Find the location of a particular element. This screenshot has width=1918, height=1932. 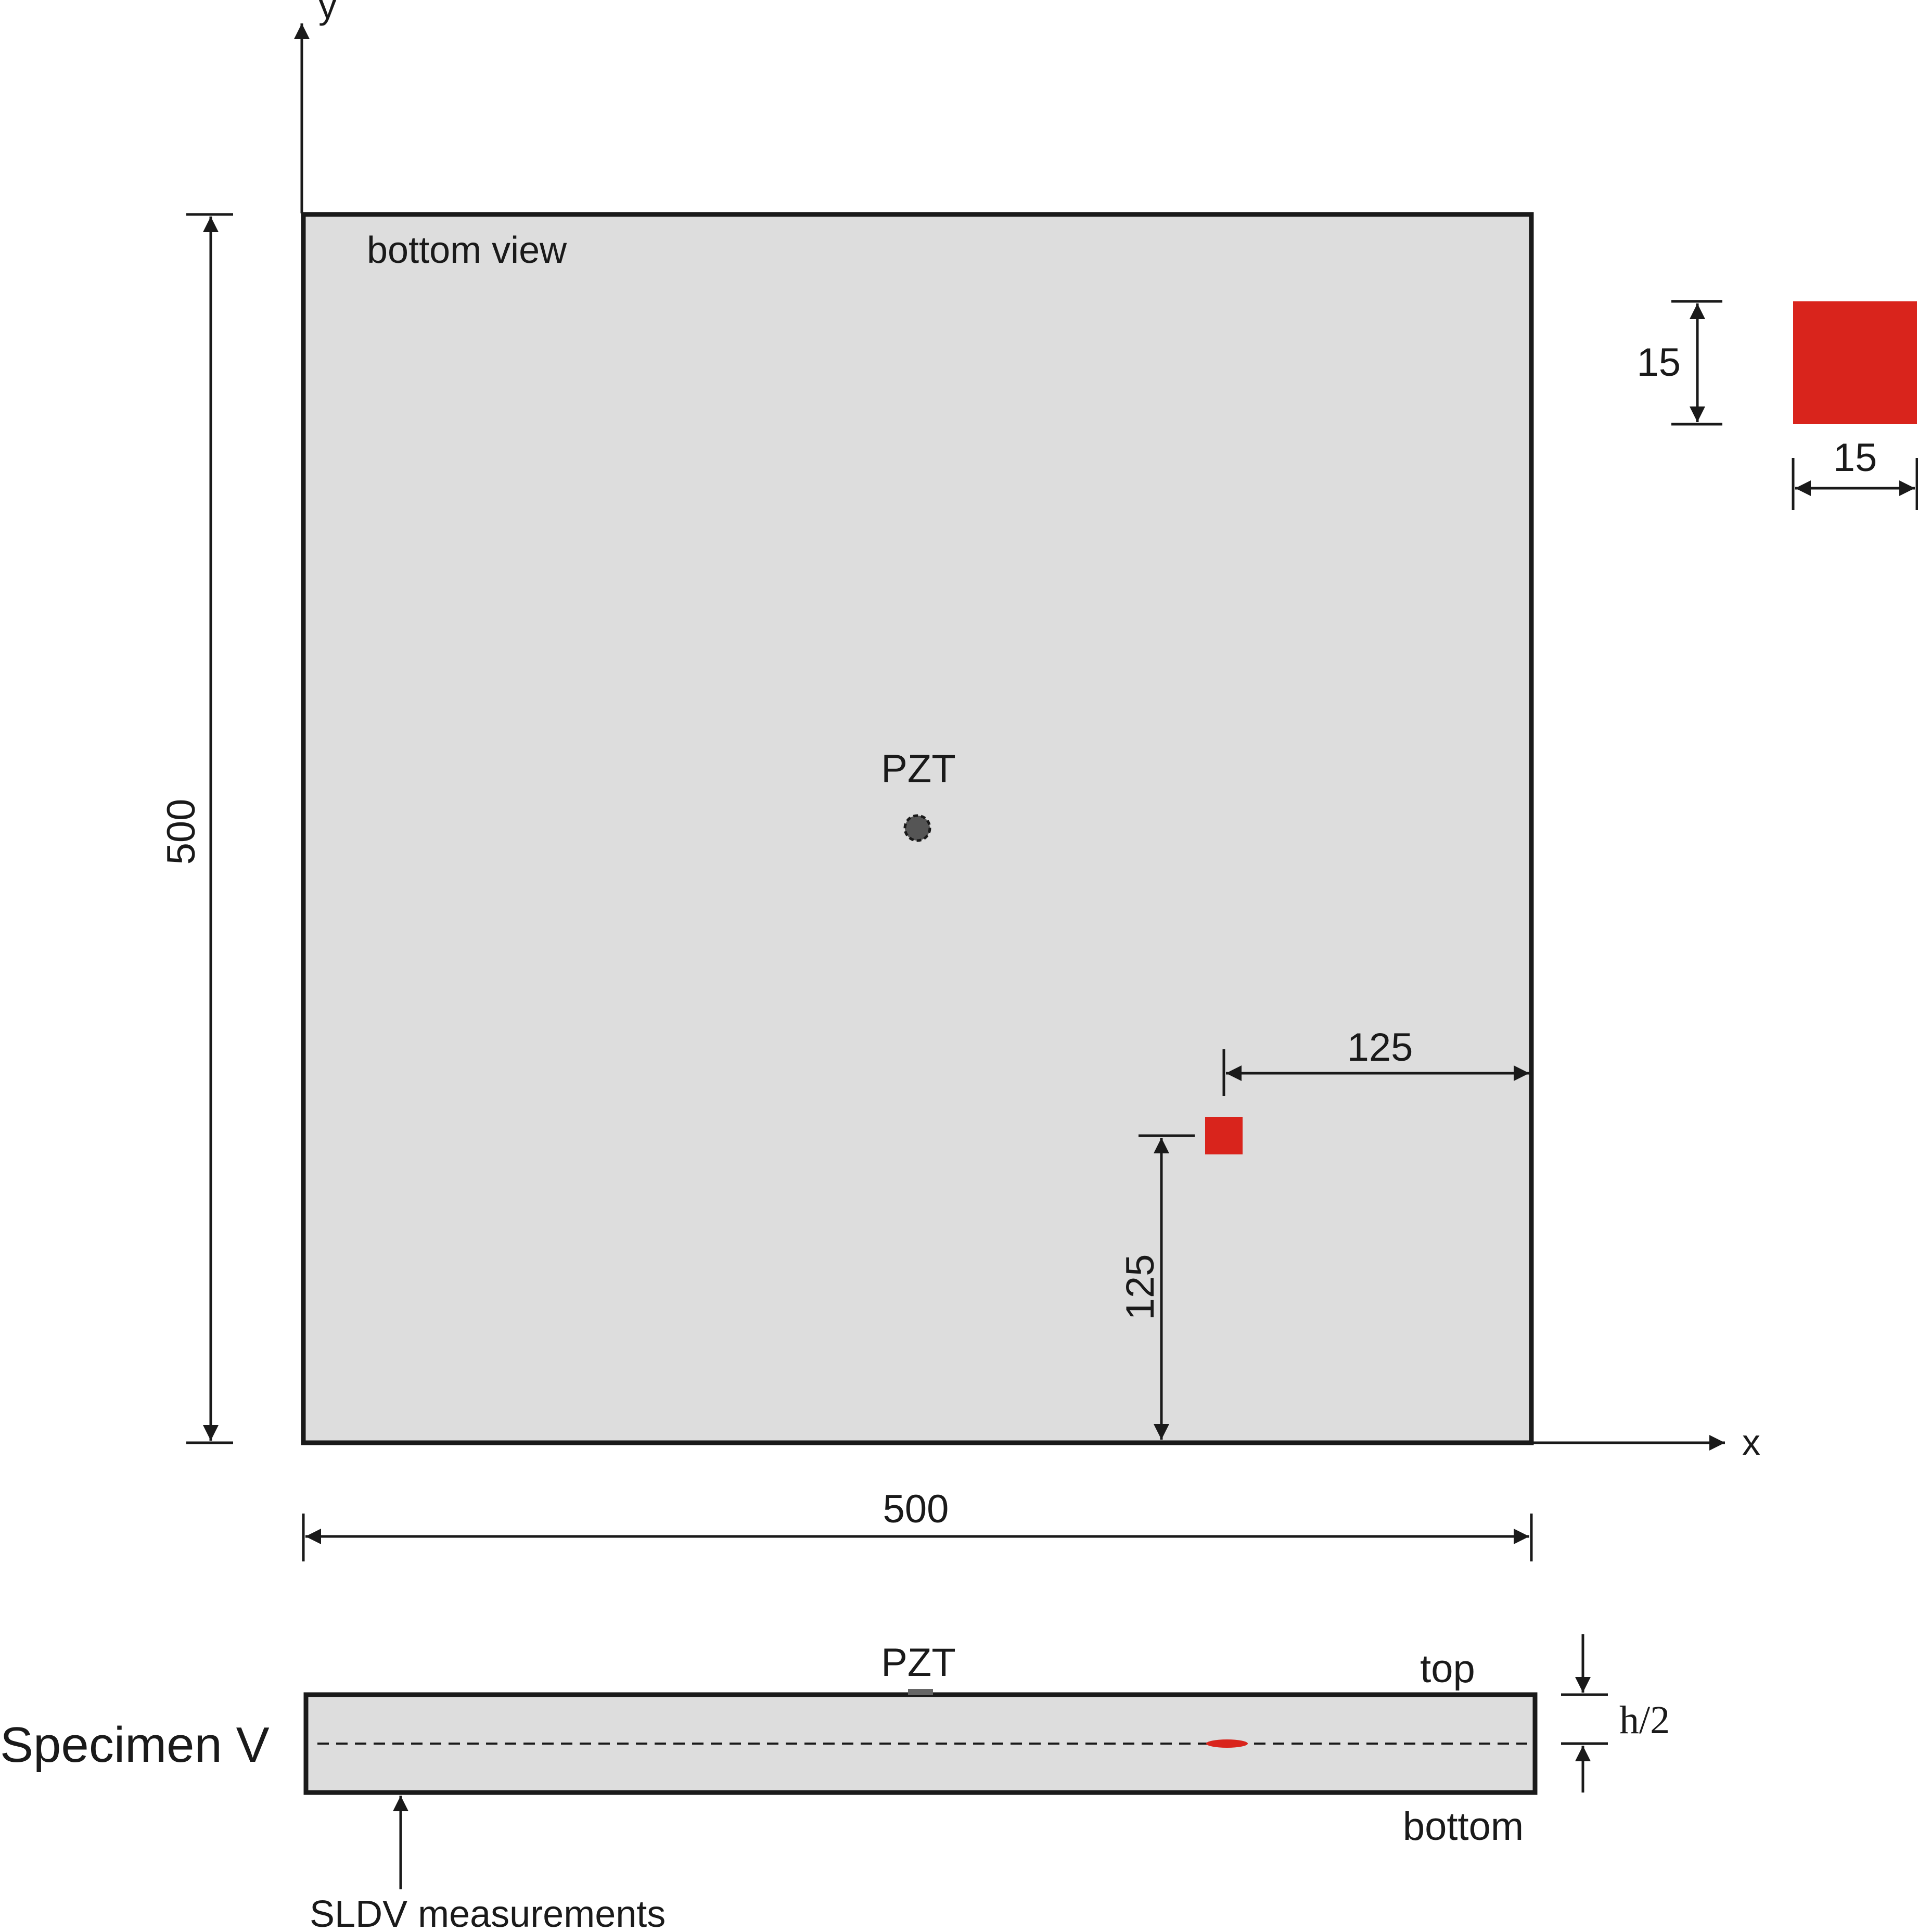

top-label: top is located at coordinates (1447, 1669).